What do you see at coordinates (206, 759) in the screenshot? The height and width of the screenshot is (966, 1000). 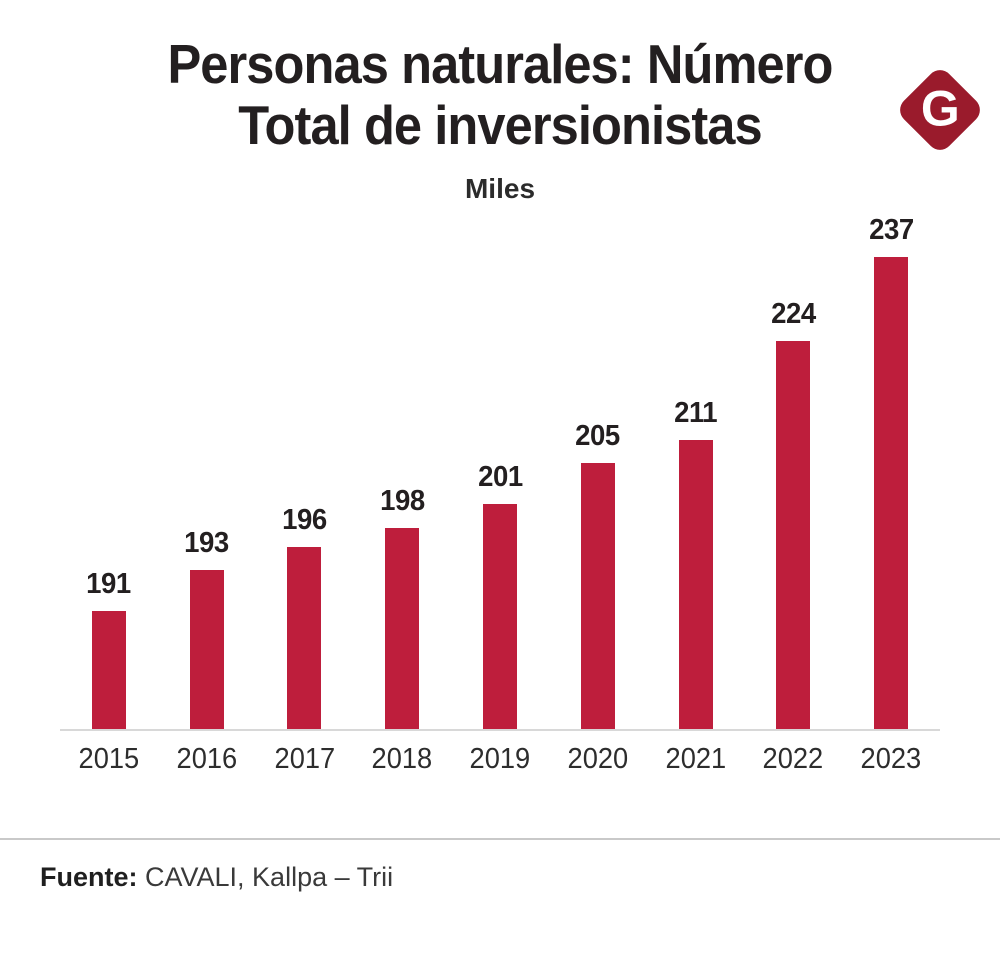 I see `x-axis-label-2016: 2016` at bounding box center [206, 759].